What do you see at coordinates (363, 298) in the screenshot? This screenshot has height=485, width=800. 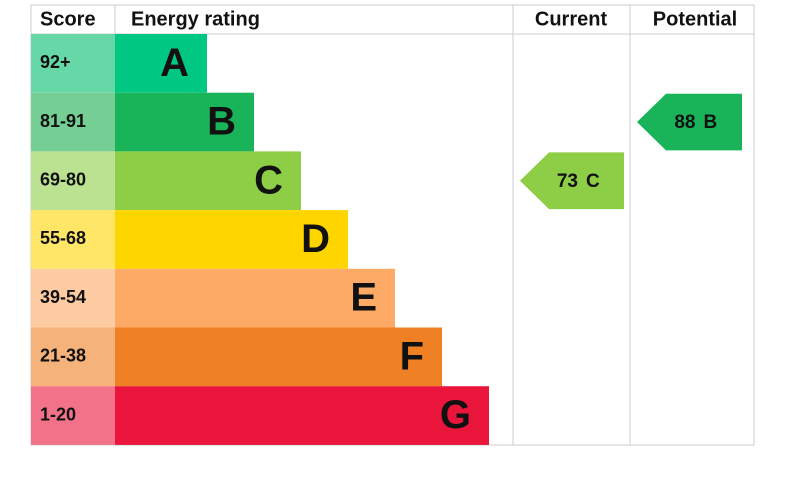 I see `rating-letter: E` at bounding box center [363, 298].